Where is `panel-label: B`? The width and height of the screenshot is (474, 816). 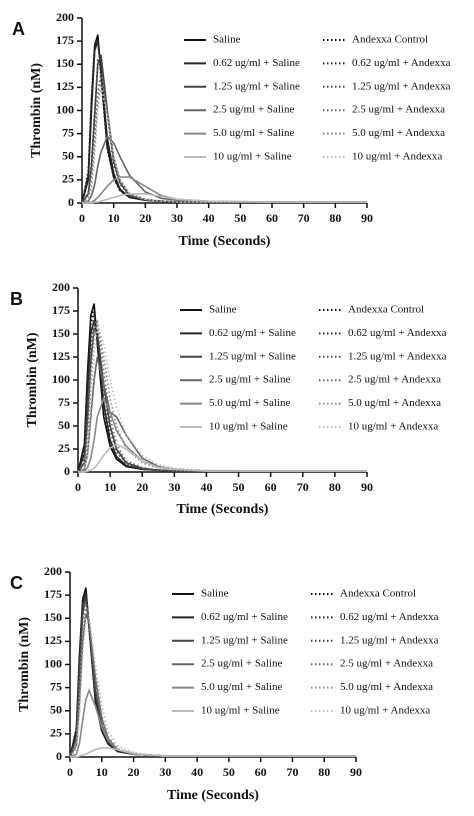 panel-label: B is located at coordinates (16, 299).